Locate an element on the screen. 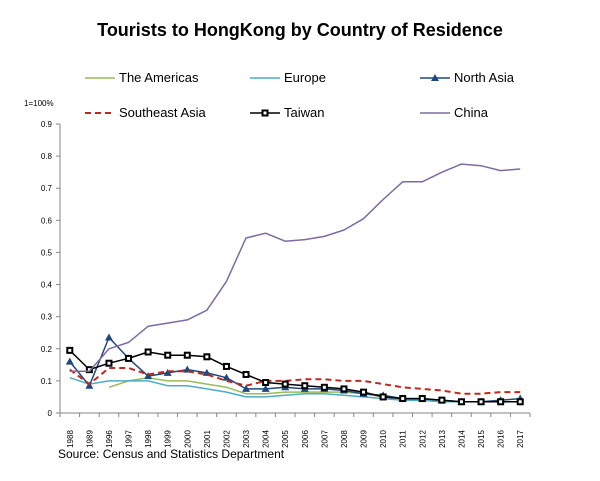 The width and height of the screenshot is (600, 481). x-tick-label: 2000 is located at coordinates (187, 439).